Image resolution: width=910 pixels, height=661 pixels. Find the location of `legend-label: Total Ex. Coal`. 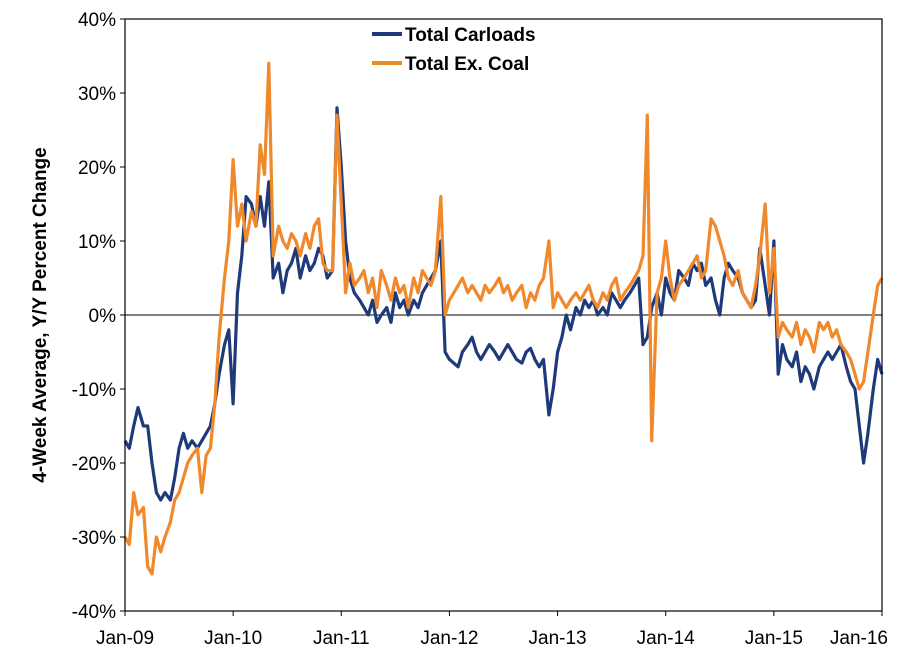

legend-label: Total Ex. Coal is located at coordinates (467, 64).